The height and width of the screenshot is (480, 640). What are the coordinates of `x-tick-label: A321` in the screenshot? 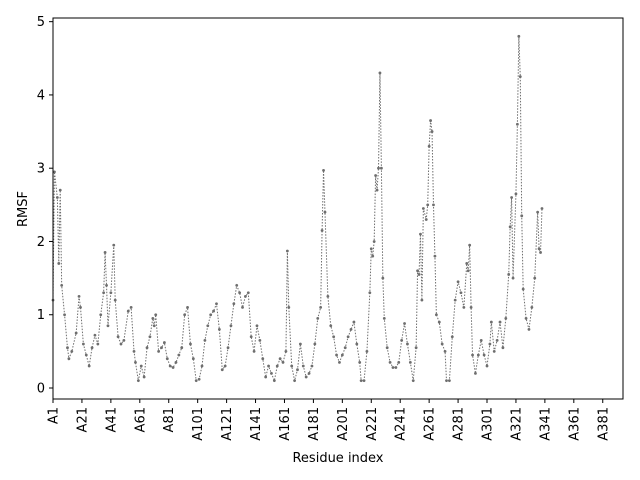 It's located at (516, 424).